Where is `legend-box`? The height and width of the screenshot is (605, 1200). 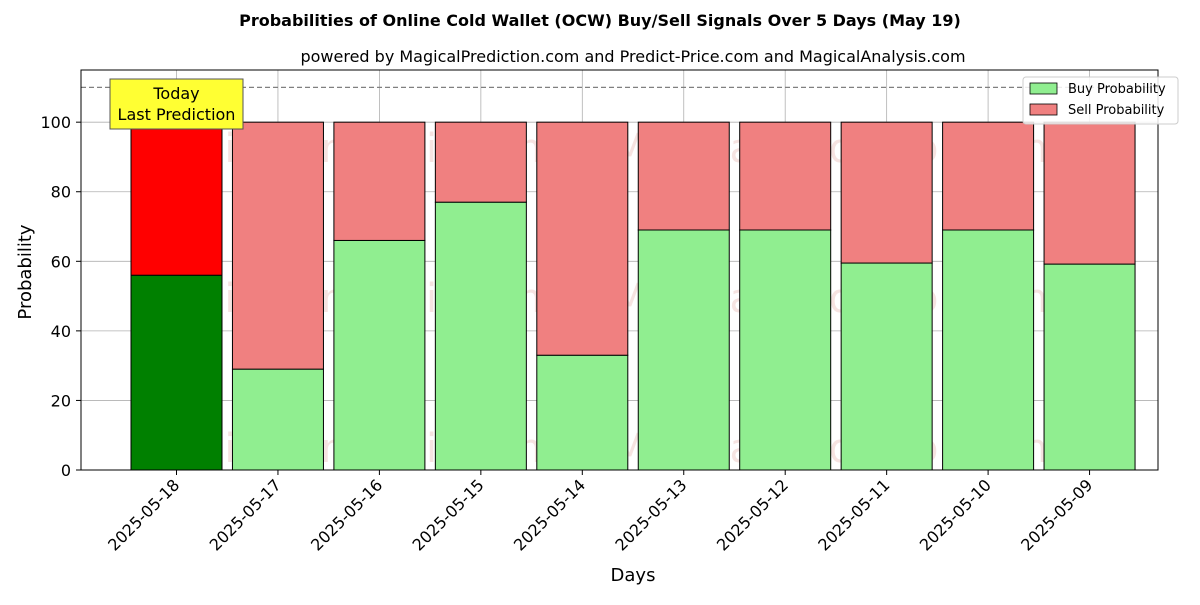 legend-box is located at coordinates (1100, 100).